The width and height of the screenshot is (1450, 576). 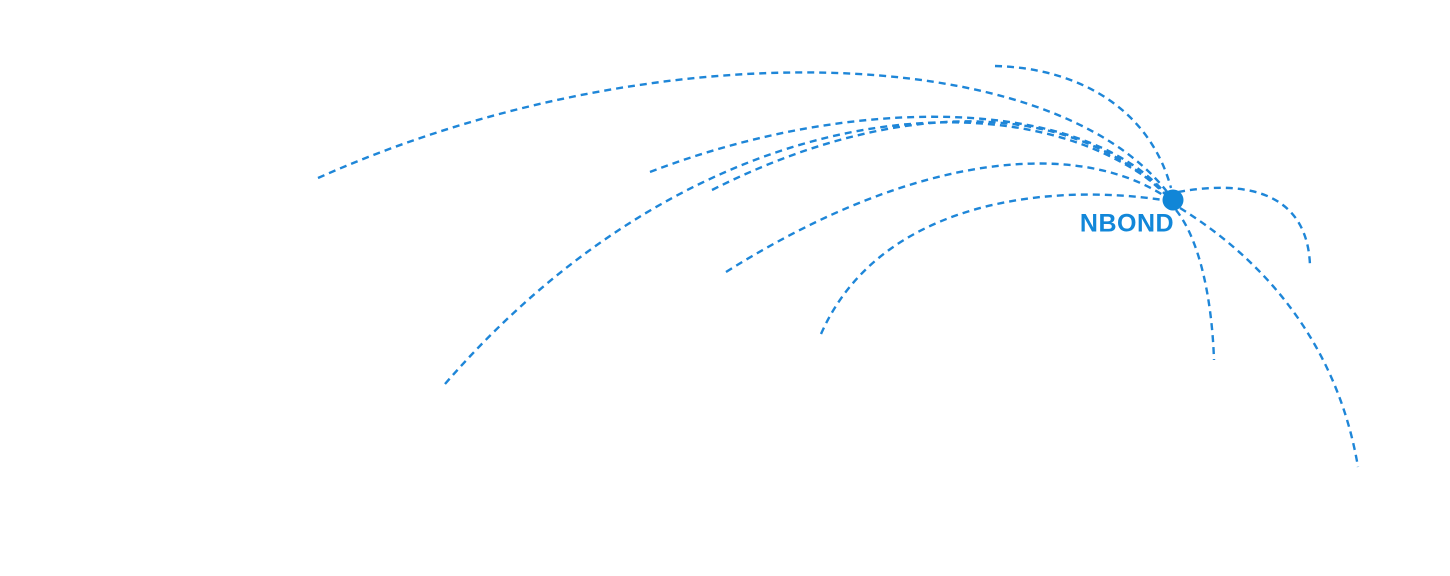 What do you see at coordinates (1195, 285) in the screenshot?
I see `edge-down-vertical` at bounding box center [1195, 285].